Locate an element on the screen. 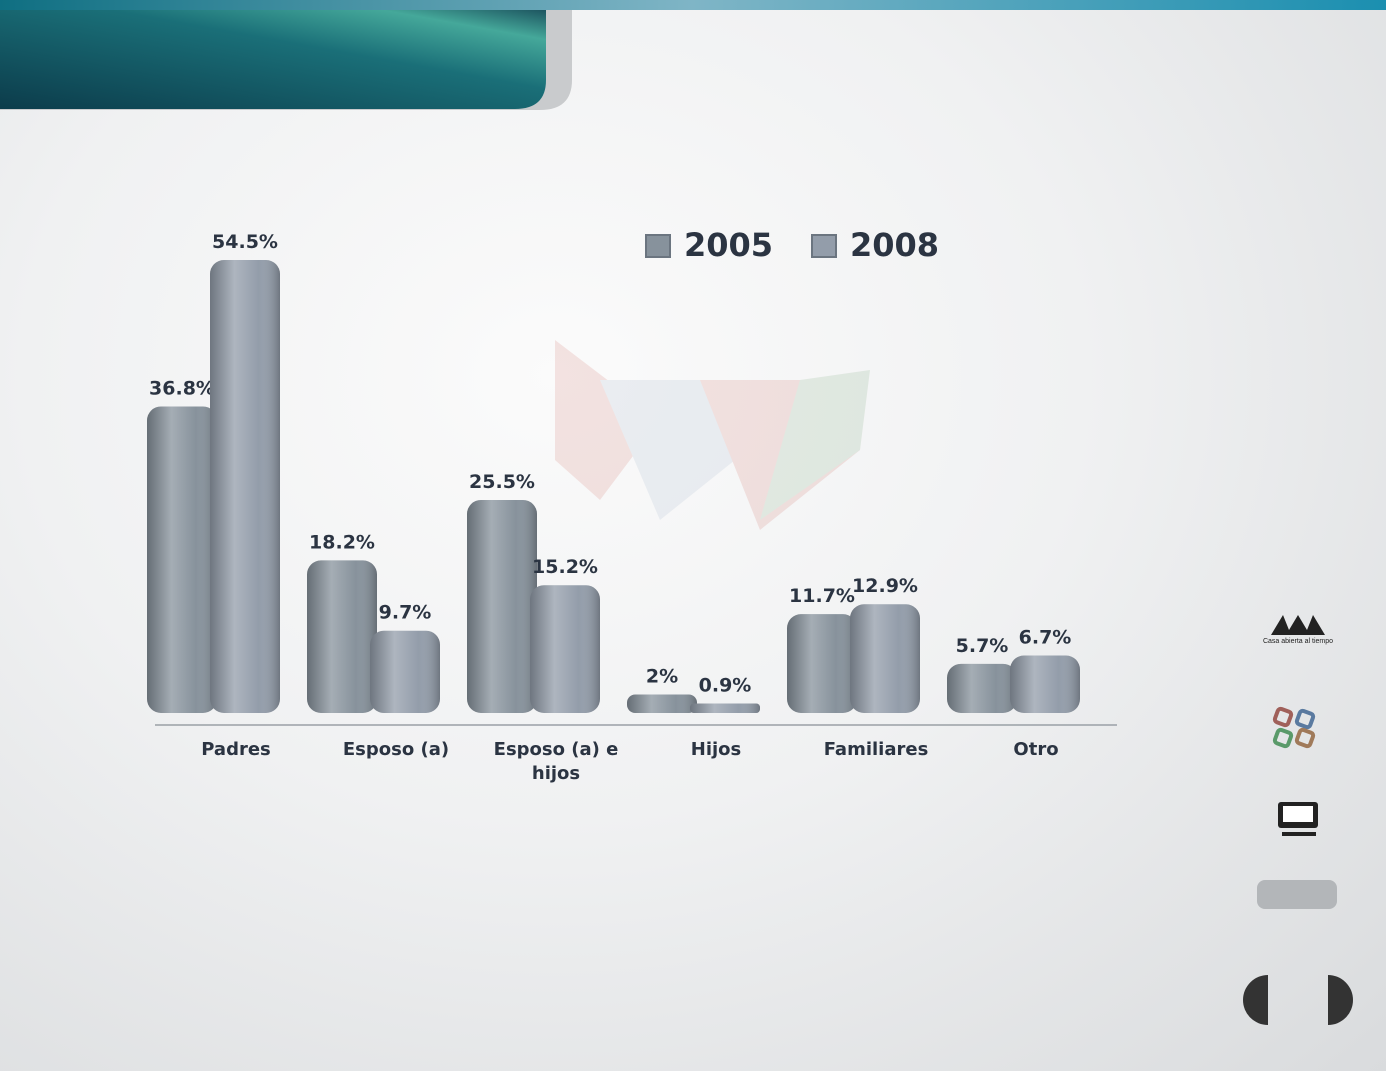 The image size is (1386, 1071). x-tick-label: Hijos is located at coordinates (716, 749).